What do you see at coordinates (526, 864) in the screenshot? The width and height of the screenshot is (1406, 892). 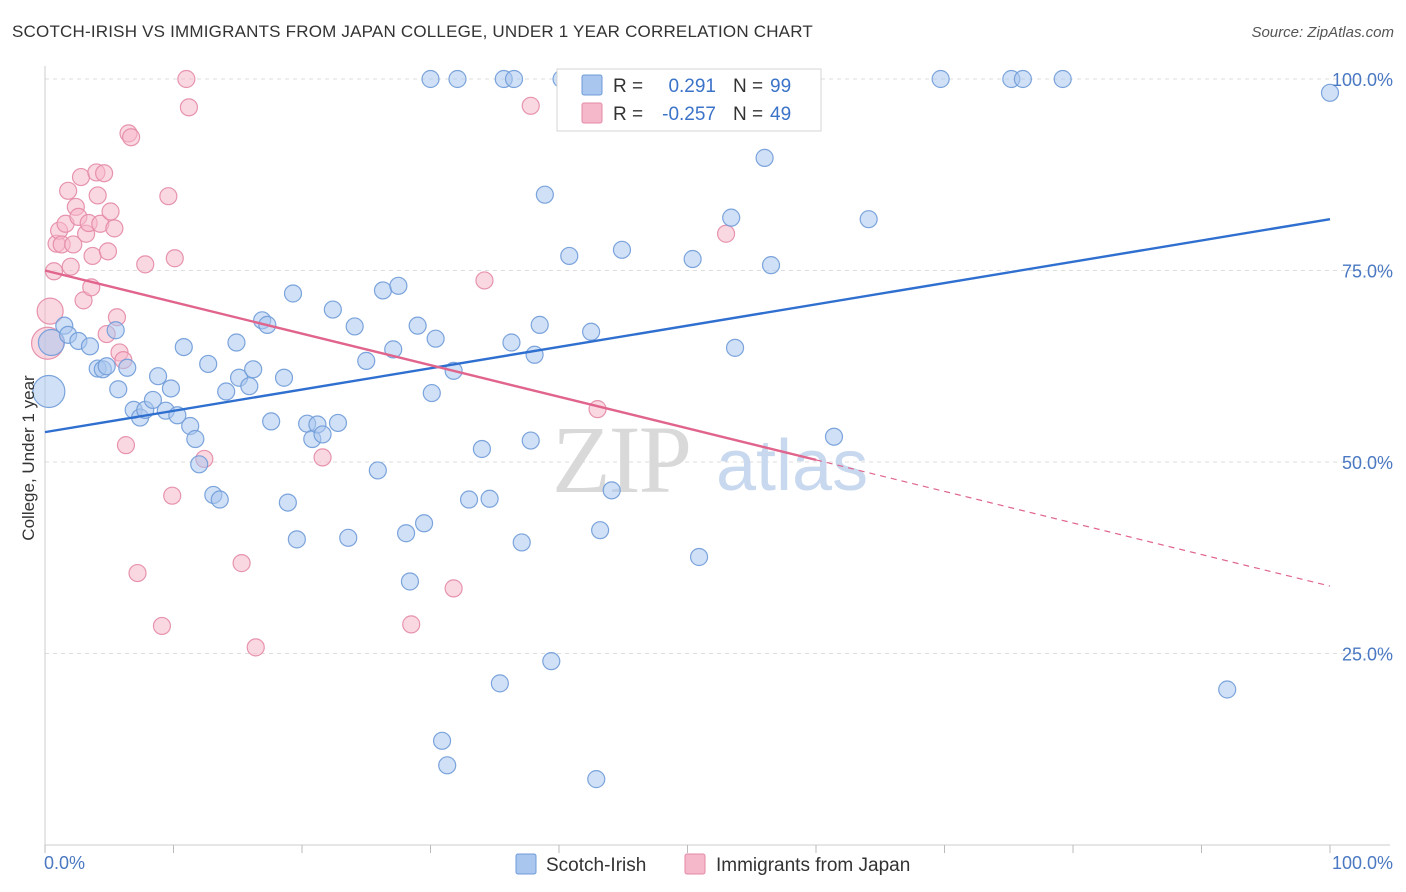 I see `bottom-legend-swatch-scotch-irish` at bounding box center [526, 864].